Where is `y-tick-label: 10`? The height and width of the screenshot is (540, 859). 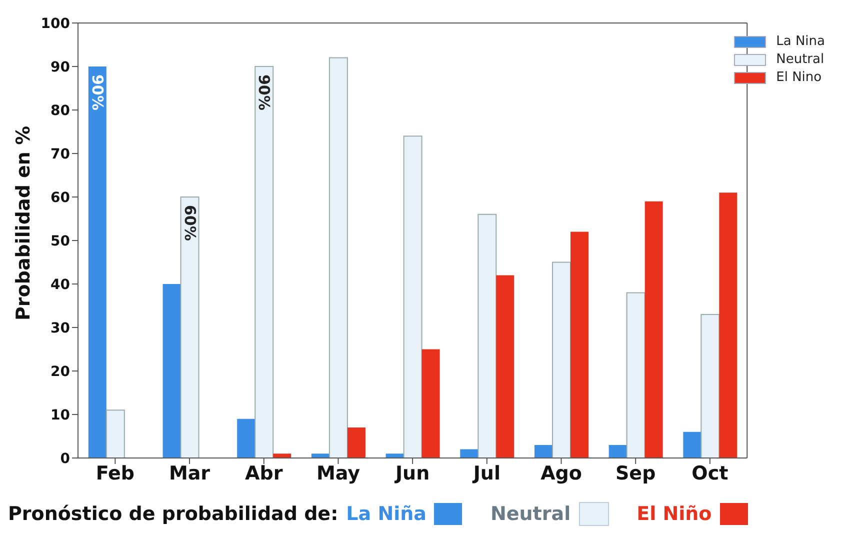 y-tick-label: 10 is located at coordinates (60, 415).